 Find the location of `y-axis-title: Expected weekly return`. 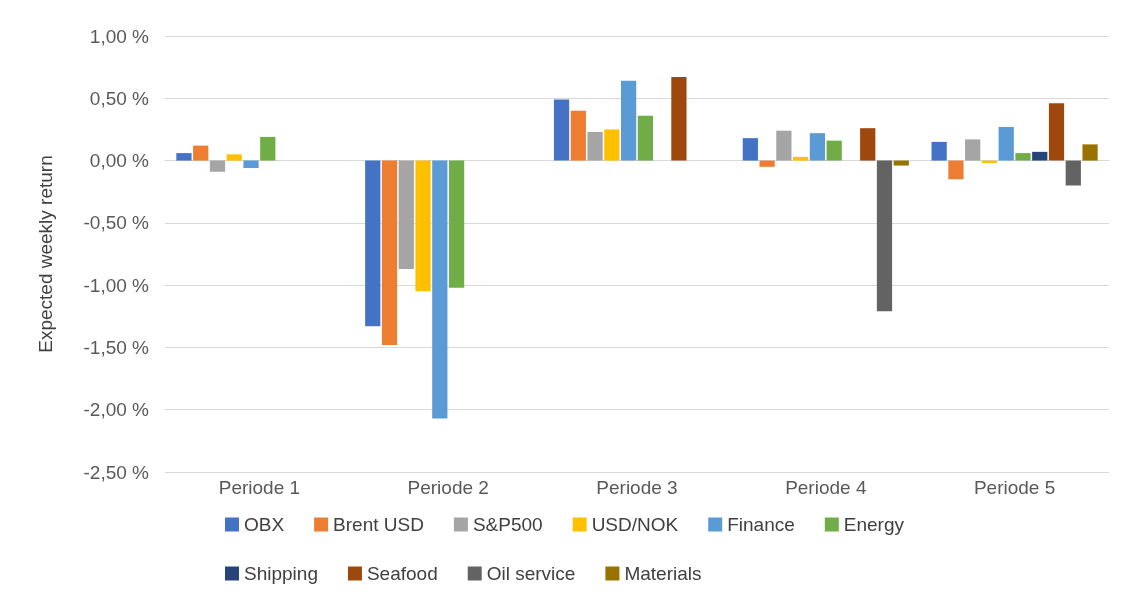

y-axis-title: Expected weekly return is located at coordinates (45, 254).